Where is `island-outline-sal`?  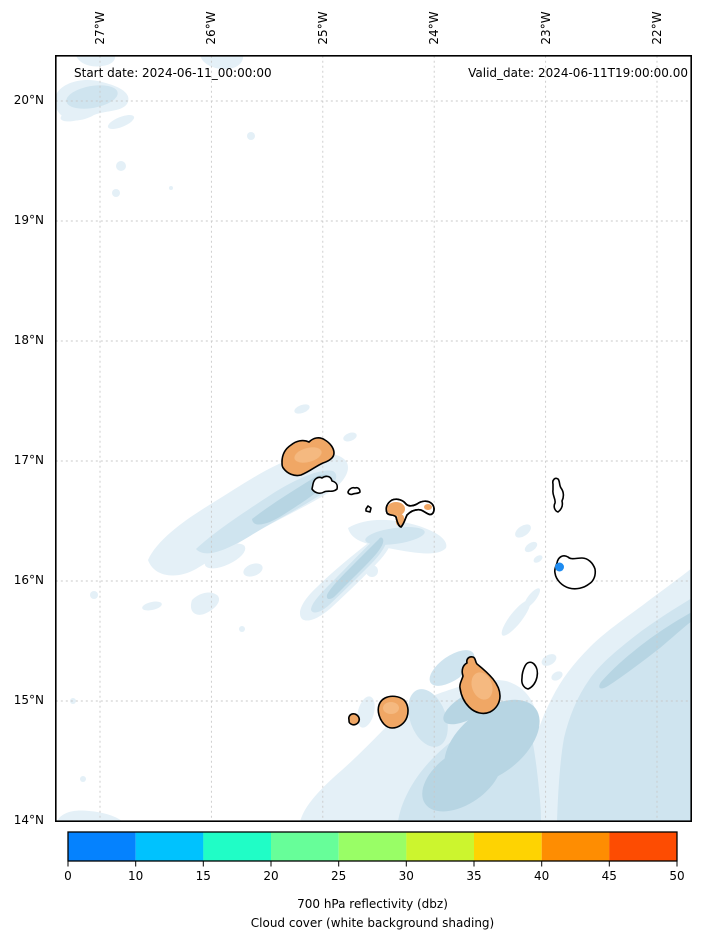 island-outline-sal is located at coordinates (558, 495).